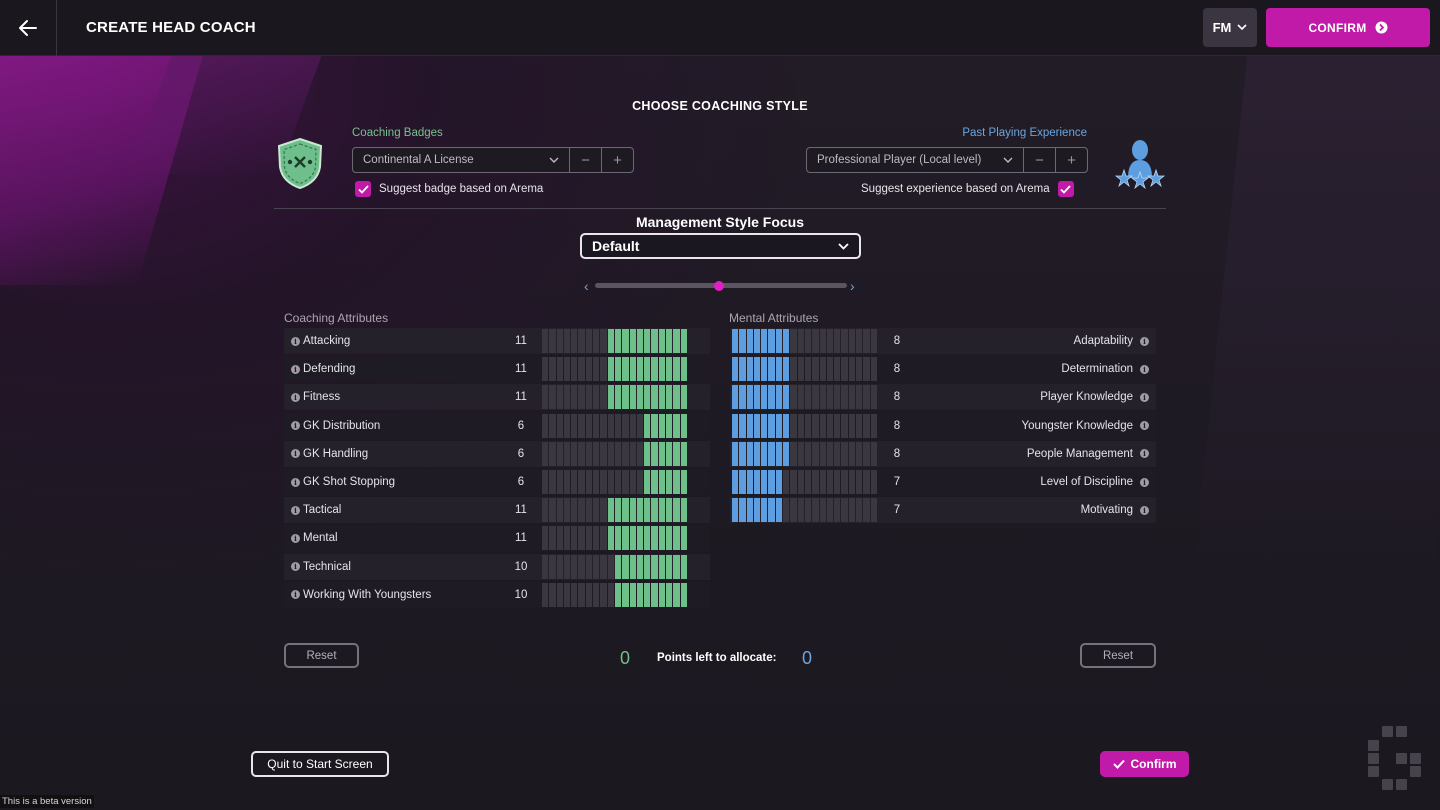  Describe the element at coordinates (1230, 27) in the screenshot. I see `fm-menu-button: FM` at that location.